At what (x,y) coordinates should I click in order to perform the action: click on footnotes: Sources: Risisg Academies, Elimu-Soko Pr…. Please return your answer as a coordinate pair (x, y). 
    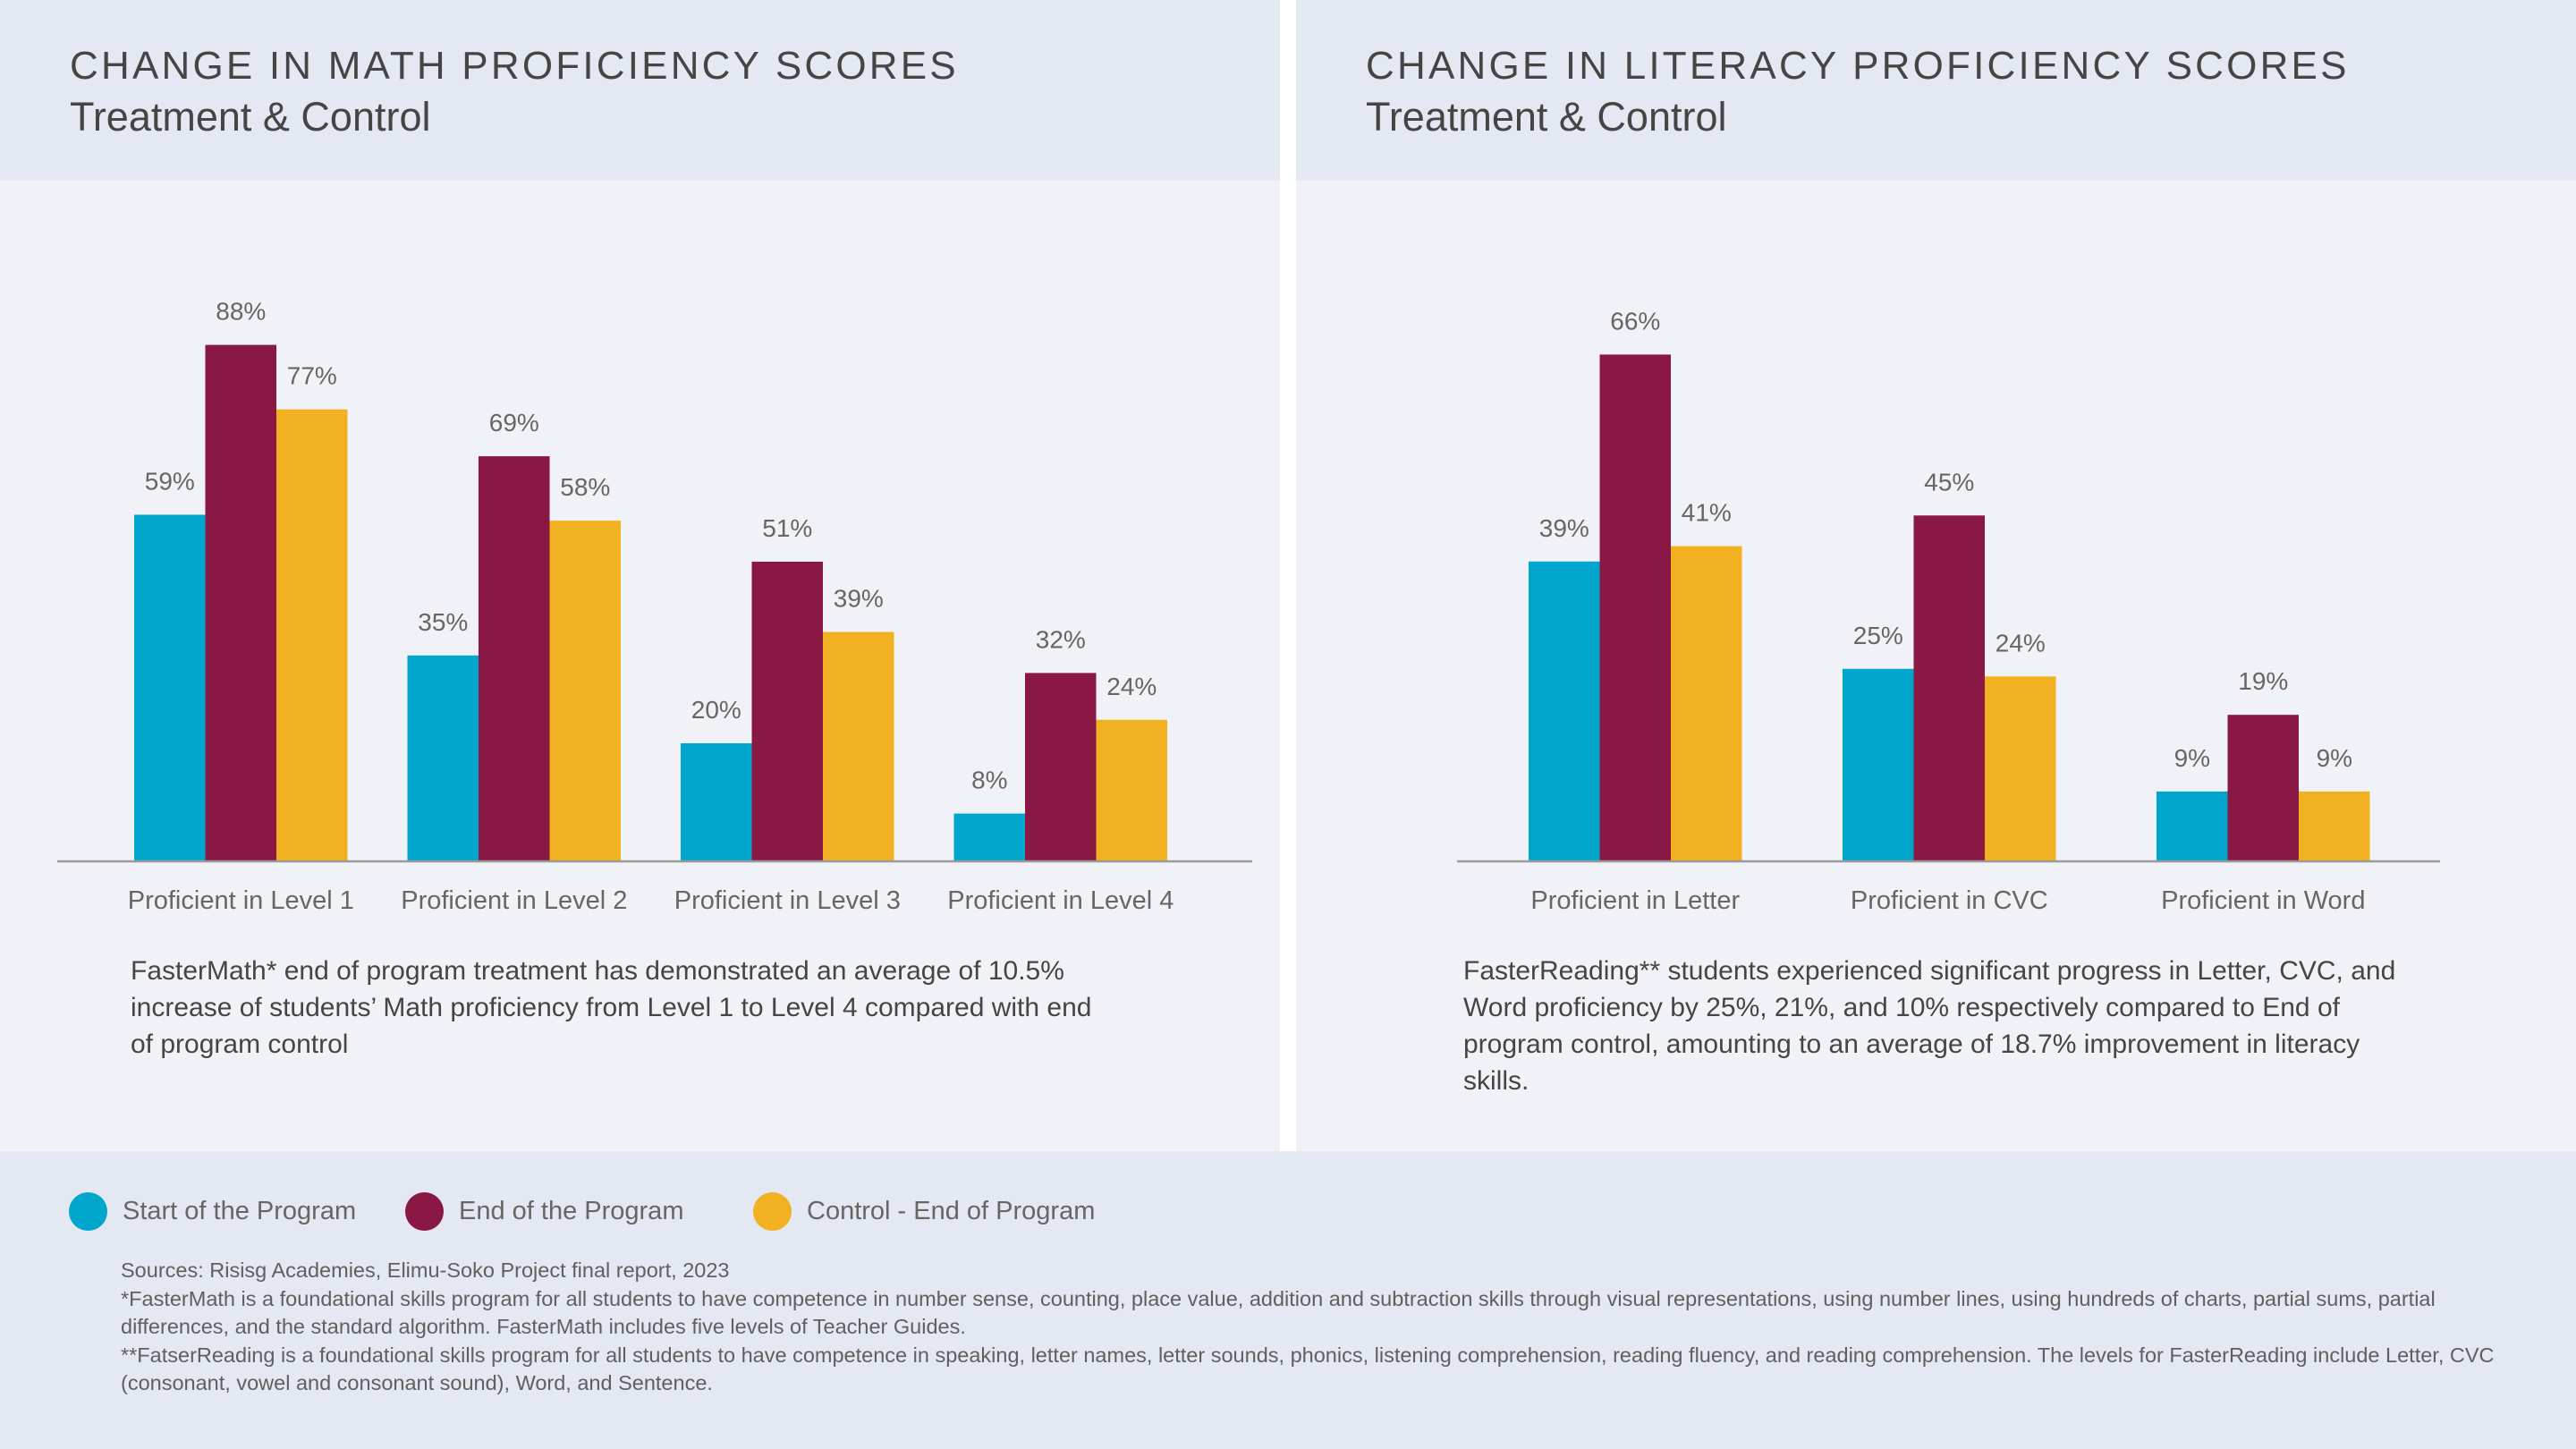
    Looking at the image, I should click on (1328, 1327).